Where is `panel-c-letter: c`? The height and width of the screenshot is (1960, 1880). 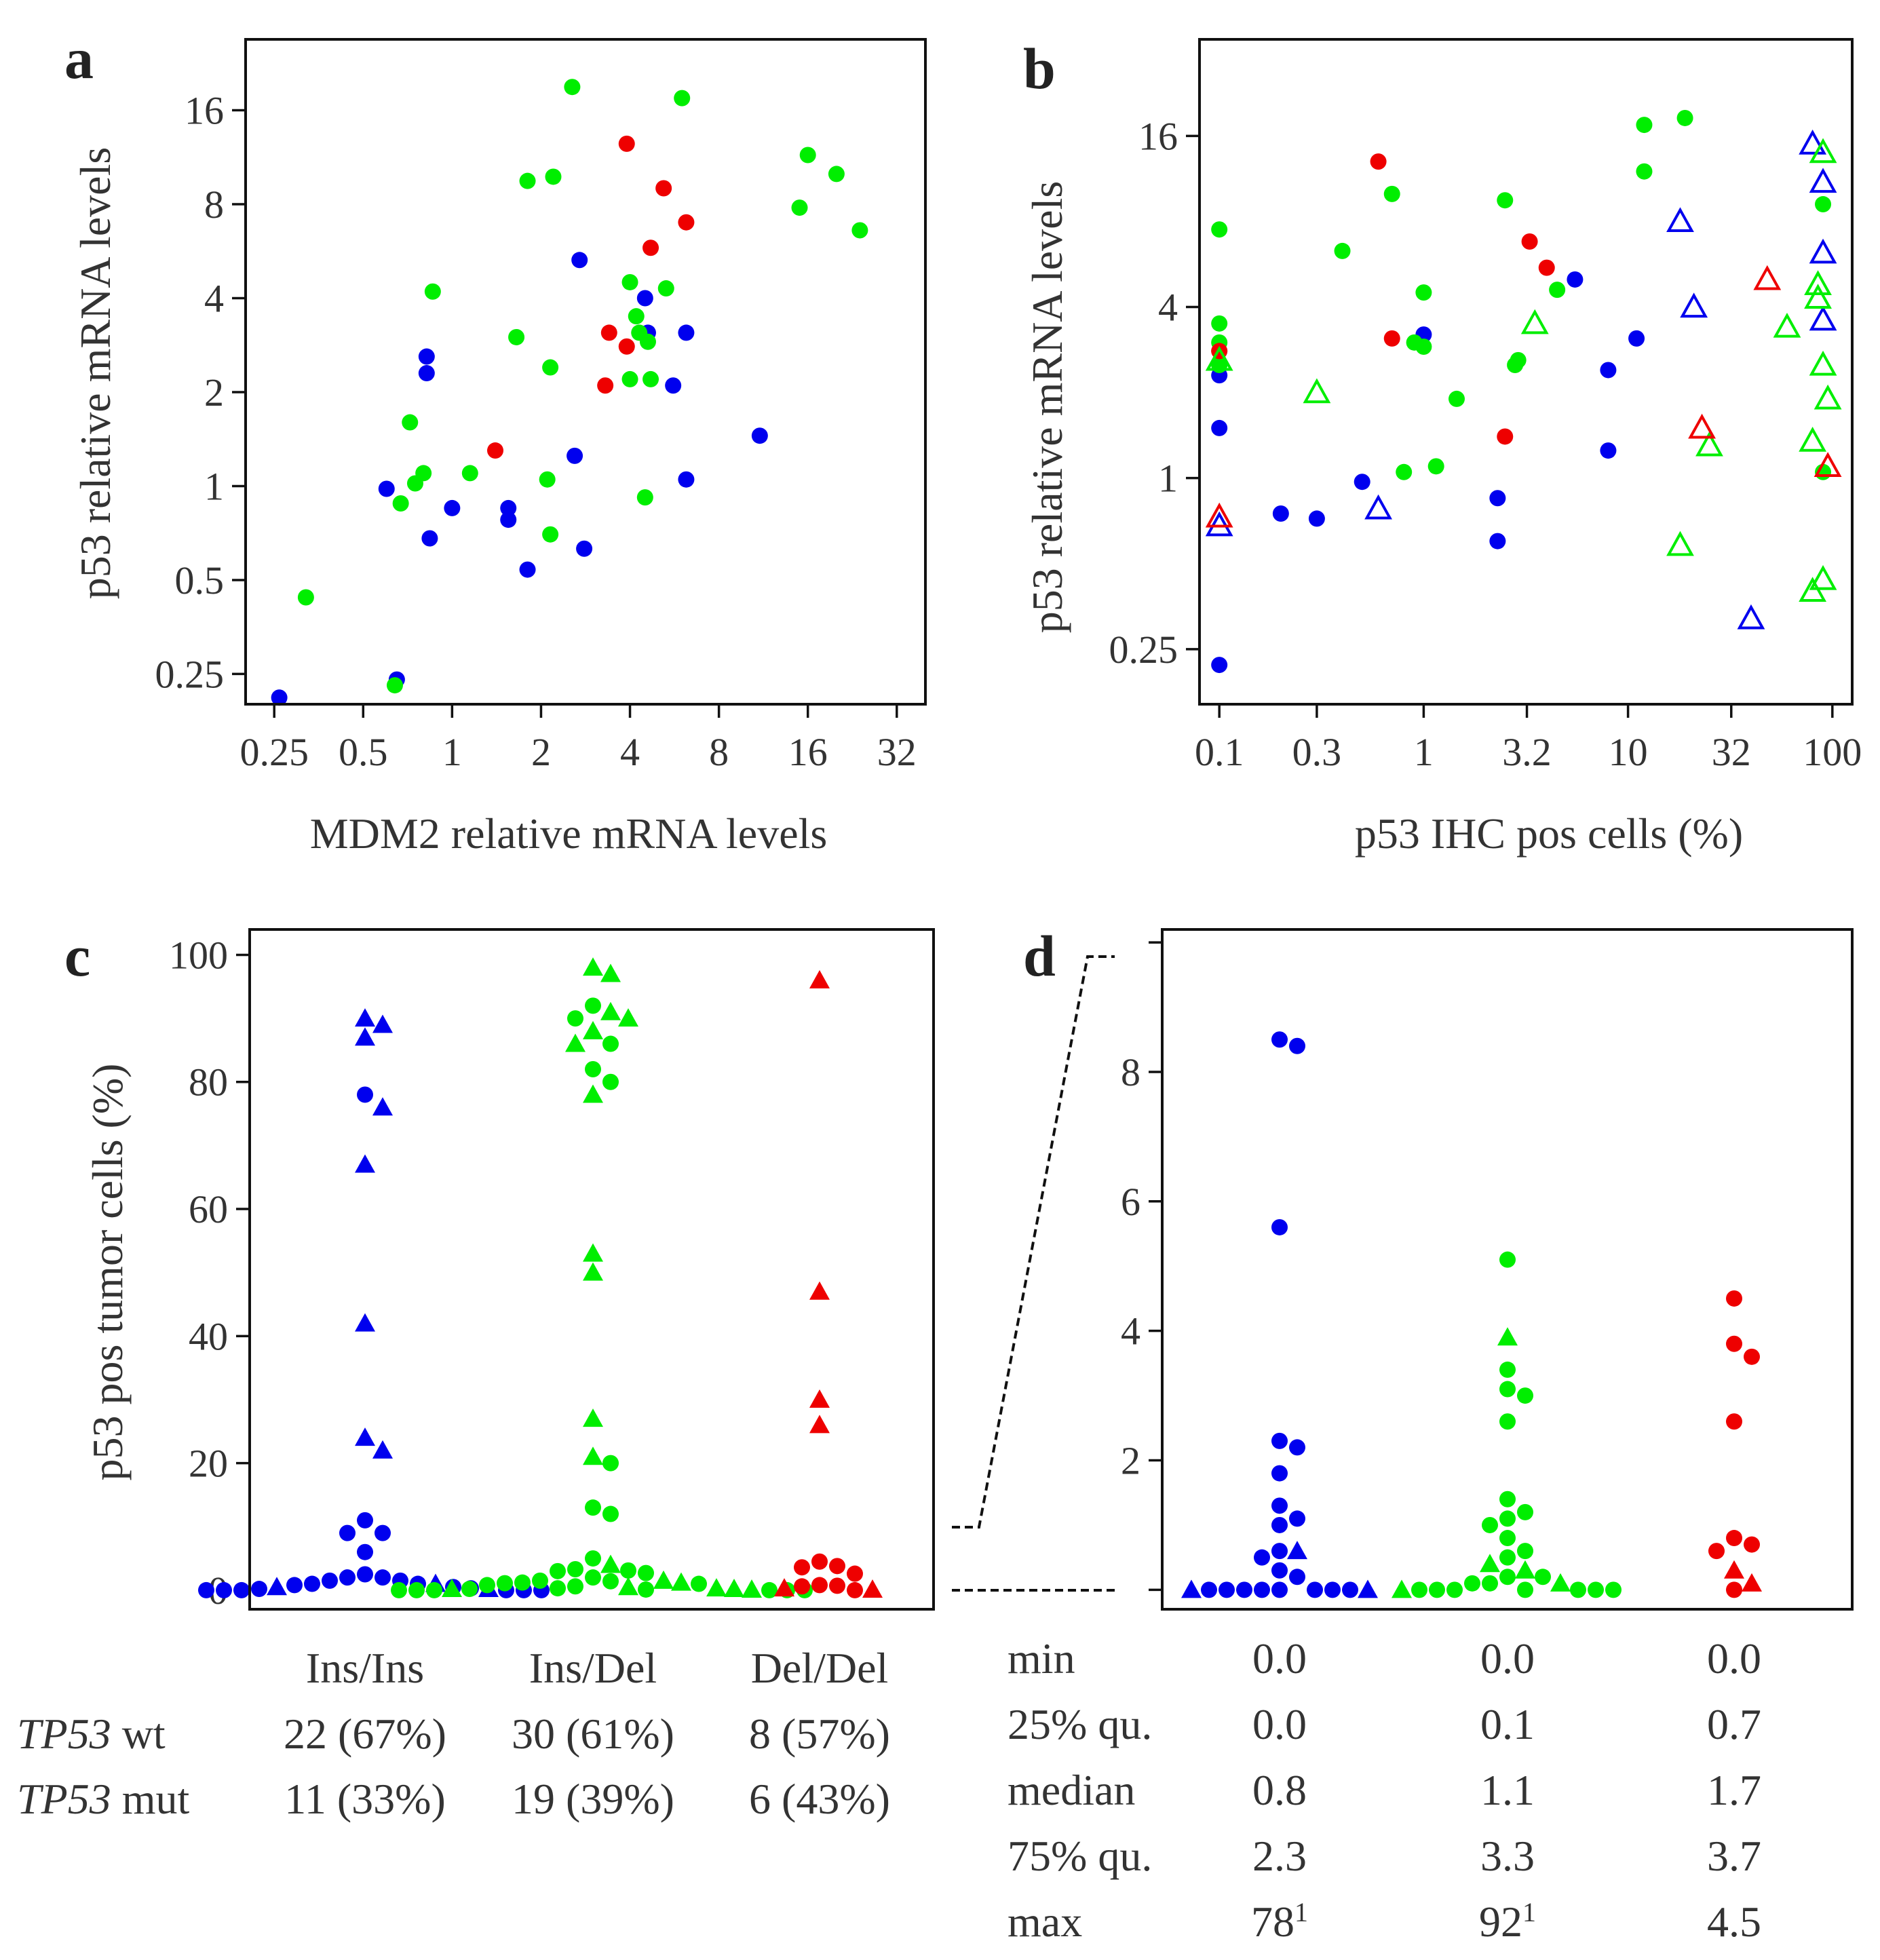
panel-c-letter: c is located at coordinates (77, 955).